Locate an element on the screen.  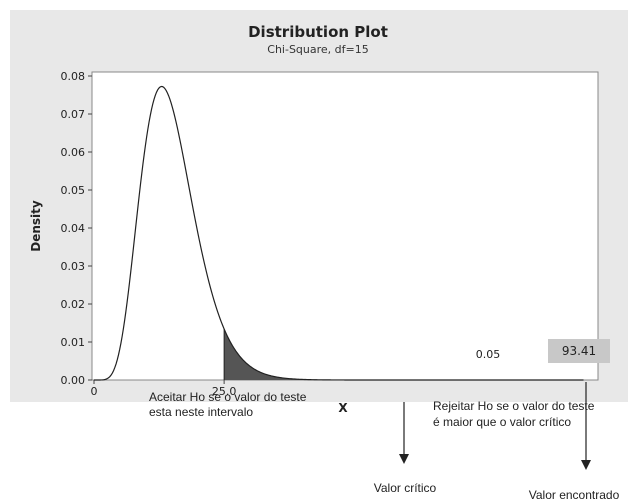
accept-note-line2: esta neste intervalo is located at coordinates (201, 412).